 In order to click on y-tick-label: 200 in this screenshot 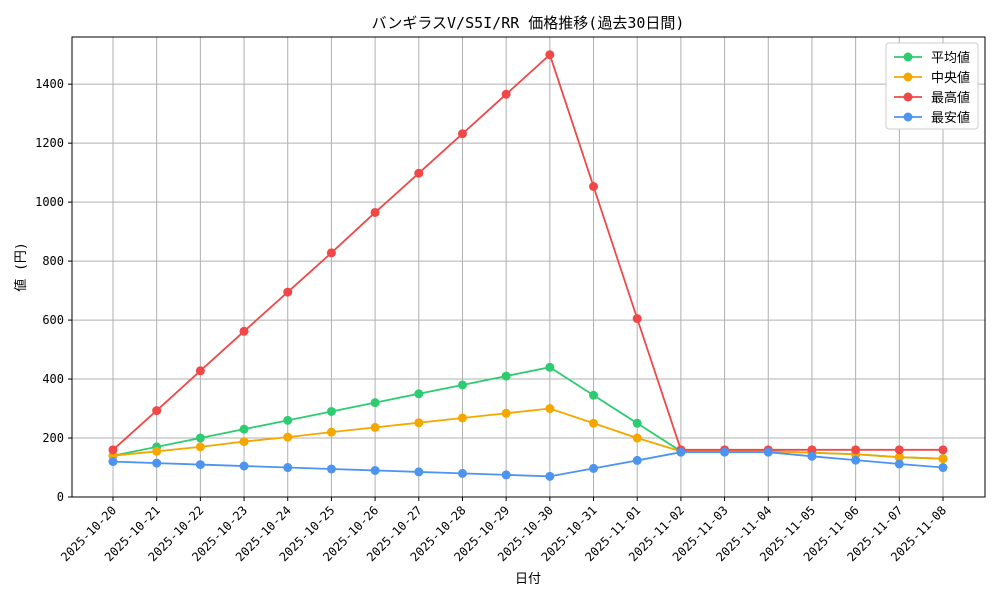, I will do `click(53, 438)`.